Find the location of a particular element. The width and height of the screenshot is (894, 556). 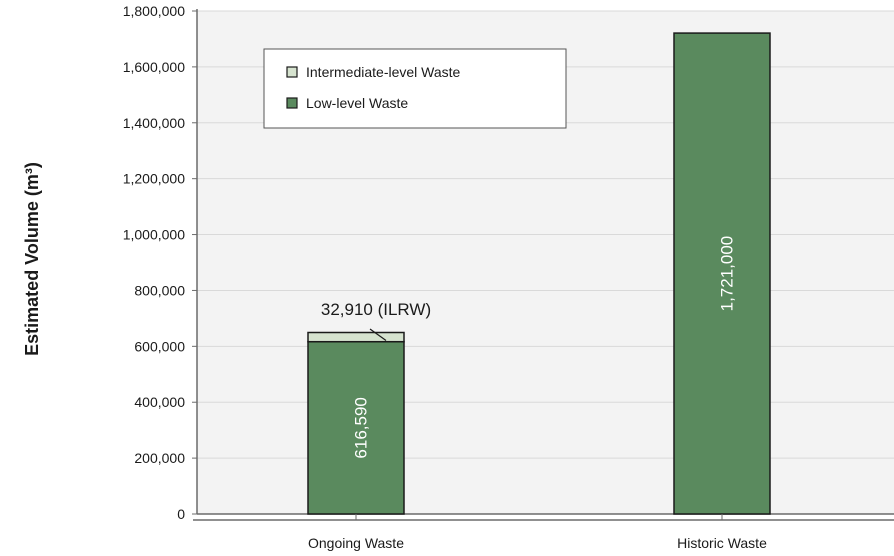

y-tick-label: 1,400,000 is located at coordinates (154, 123).